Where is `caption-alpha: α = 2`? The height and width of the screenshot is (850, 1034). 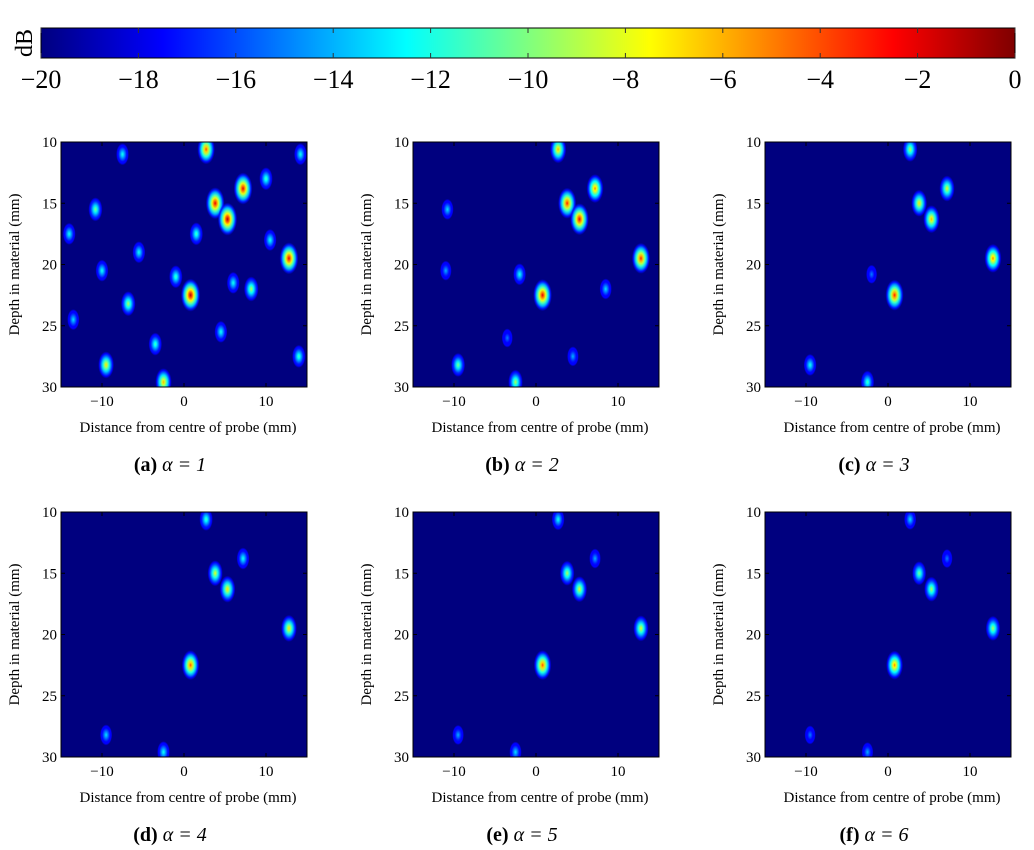
caption-alpha: α = 2 is located at coordinates (537, 465).